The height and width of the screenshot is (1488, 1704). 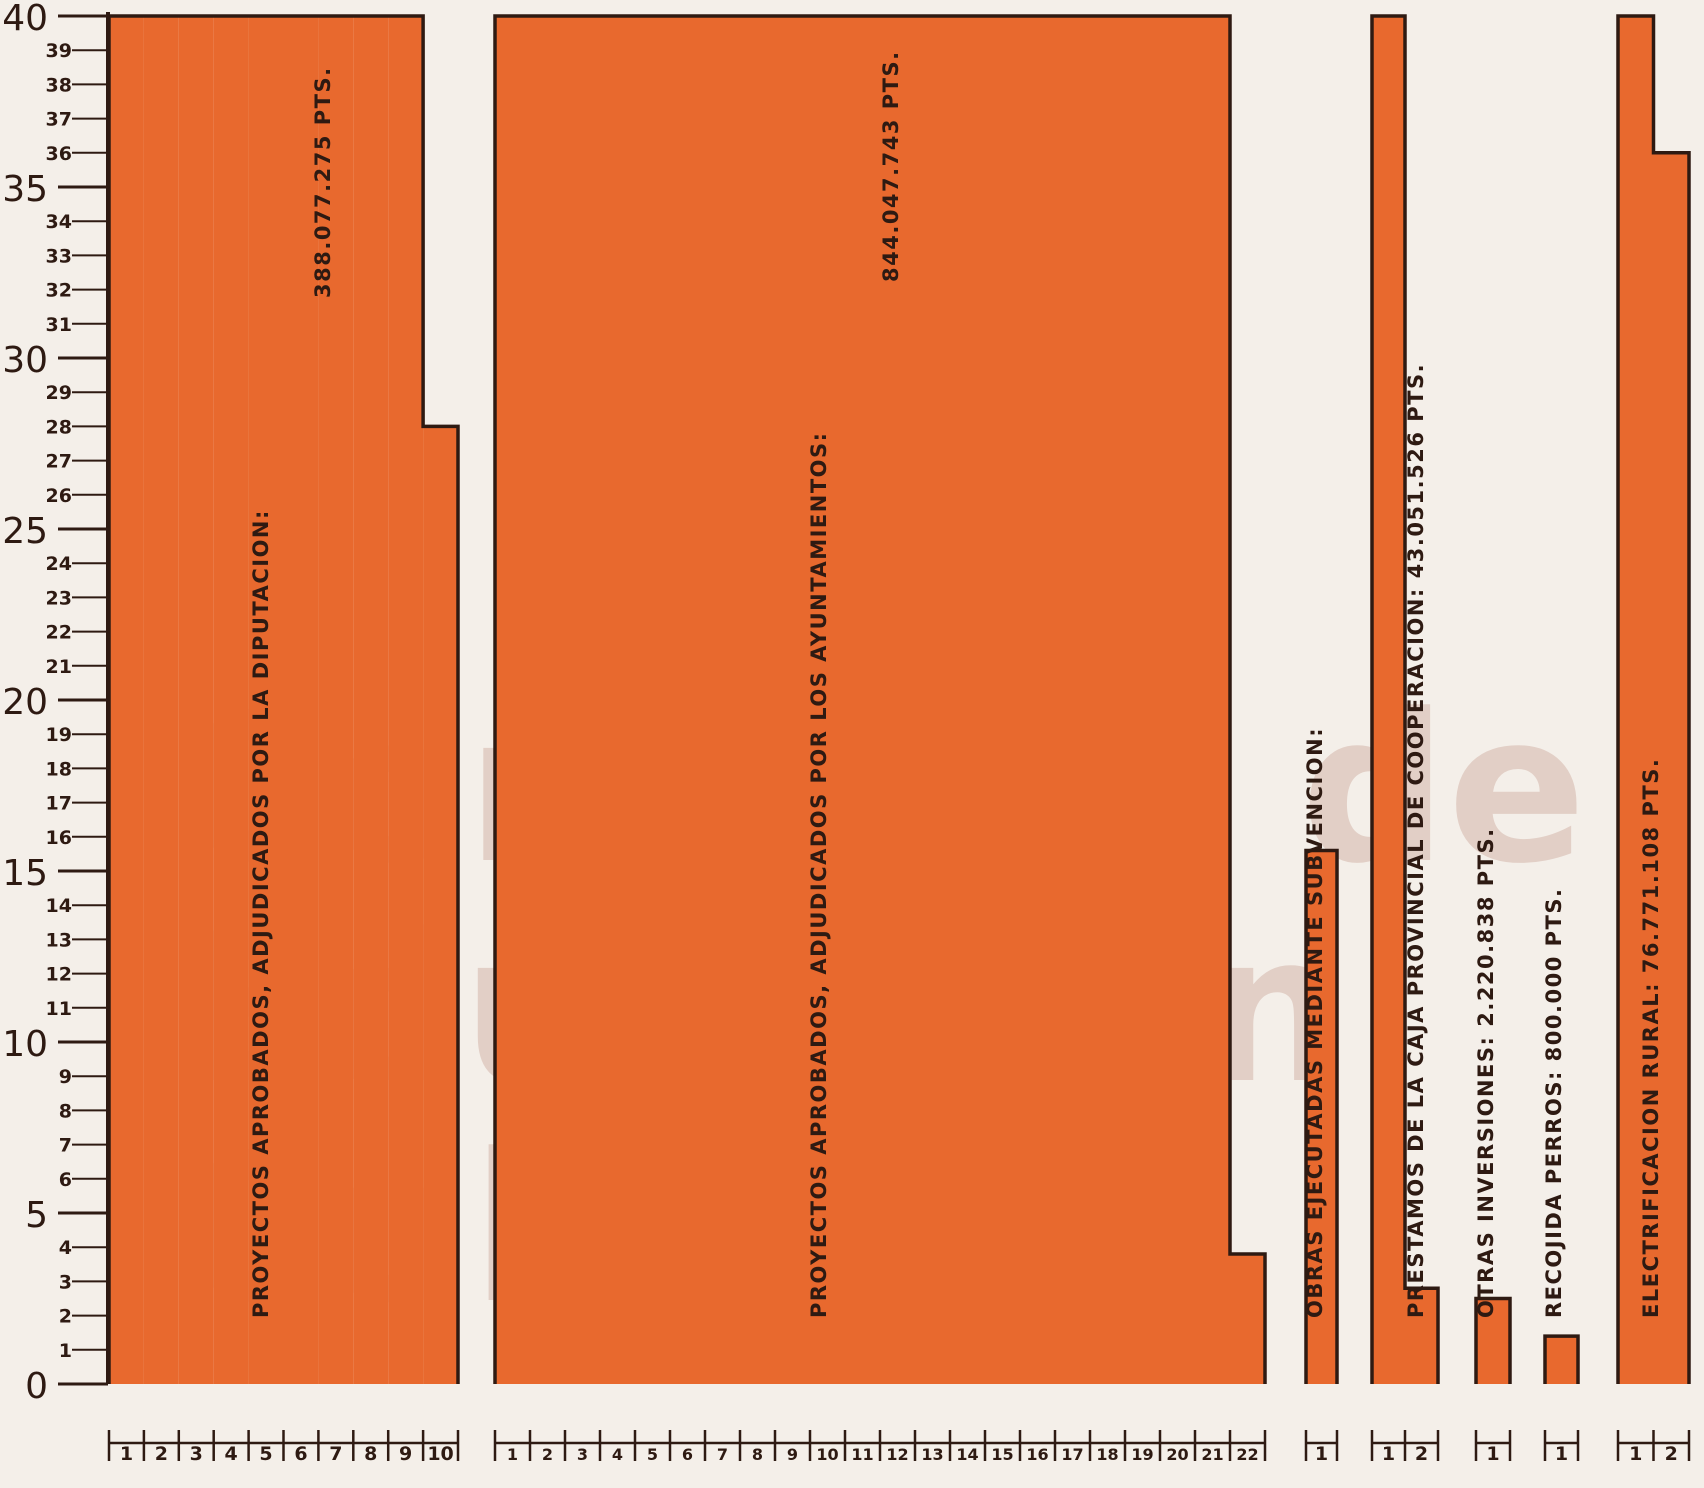 I want to click on unit-scale-label: 7, so click(x=335, y=1454).